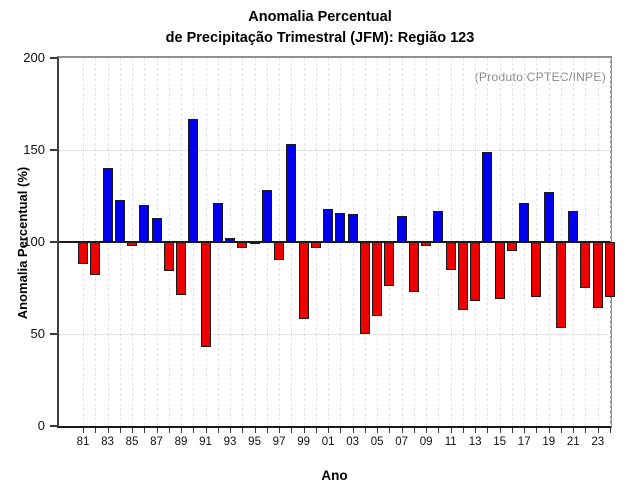  I want to click on x-tick-label: 05, so click(377, 442).